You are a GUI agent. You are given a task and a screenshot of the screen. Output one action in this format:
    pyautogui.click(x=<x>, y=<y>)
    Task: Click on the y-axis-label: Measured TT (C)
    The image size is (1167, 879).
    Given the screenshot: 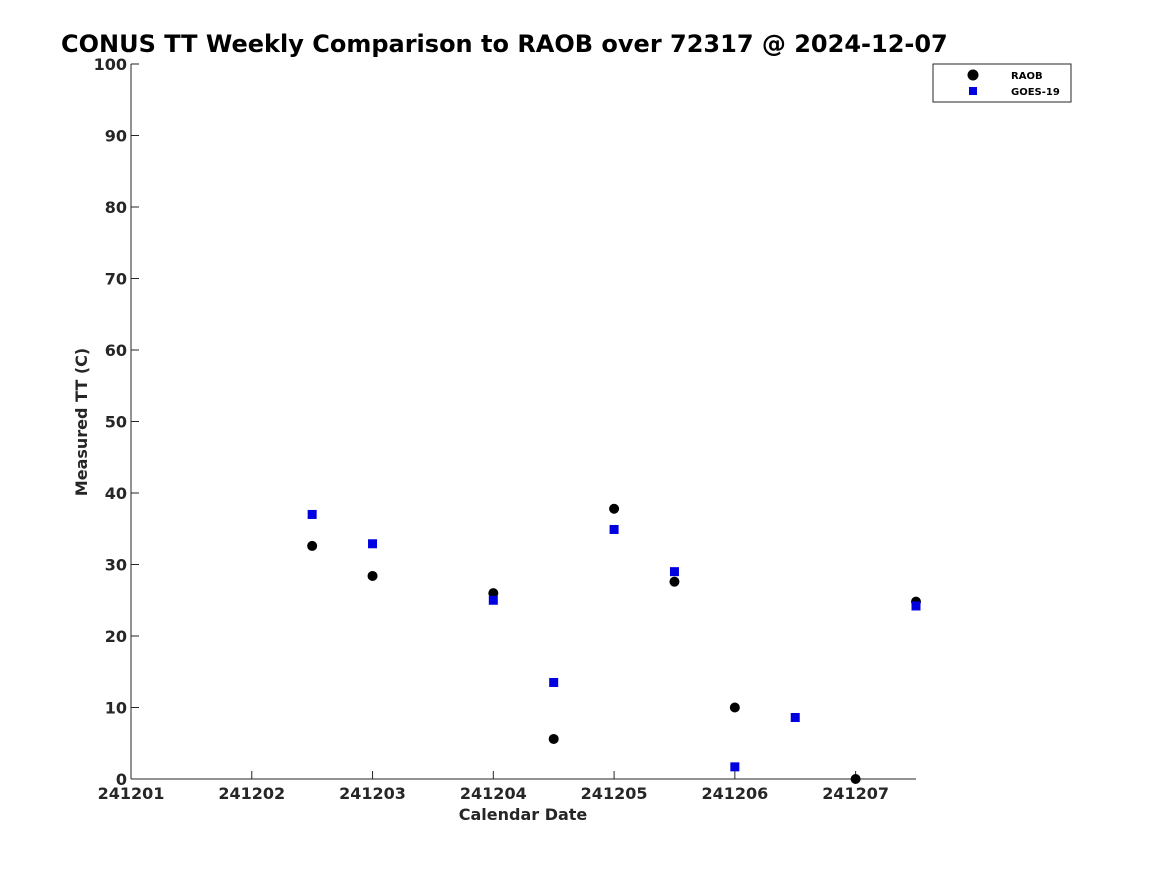 What is the action you would take?
    pyautogui.click(x=81, y=422)
    